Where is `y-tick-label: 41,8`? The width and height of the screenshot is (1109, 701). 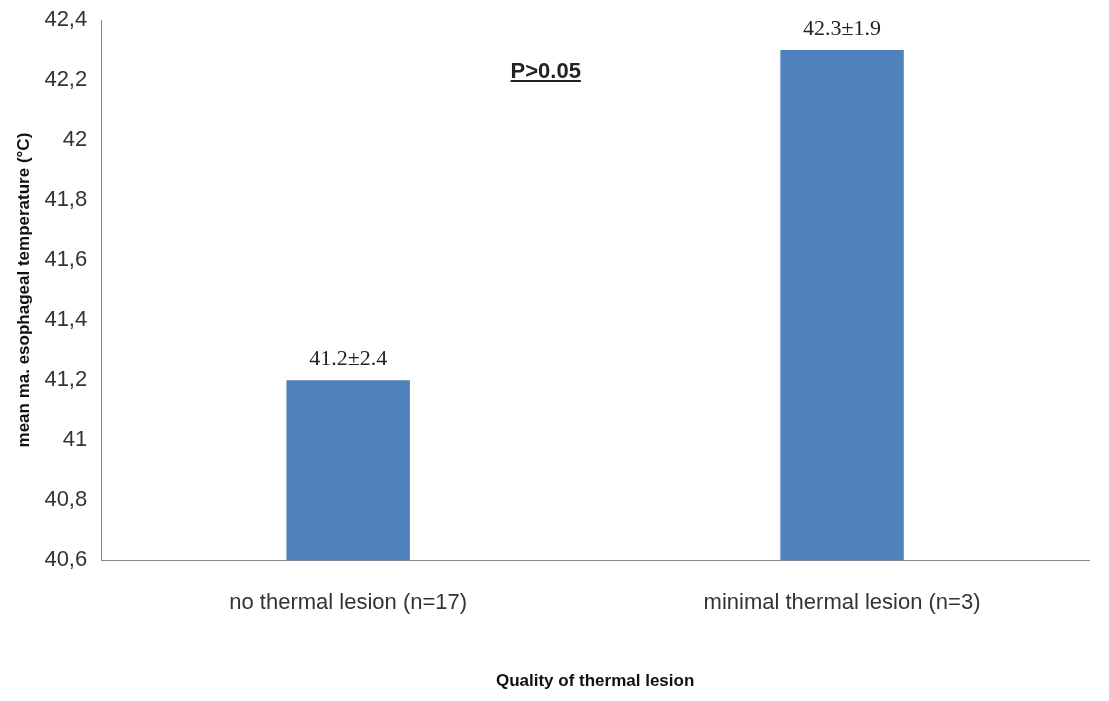 y-tick-label: 41,8 is located at coordinates (66, 199).